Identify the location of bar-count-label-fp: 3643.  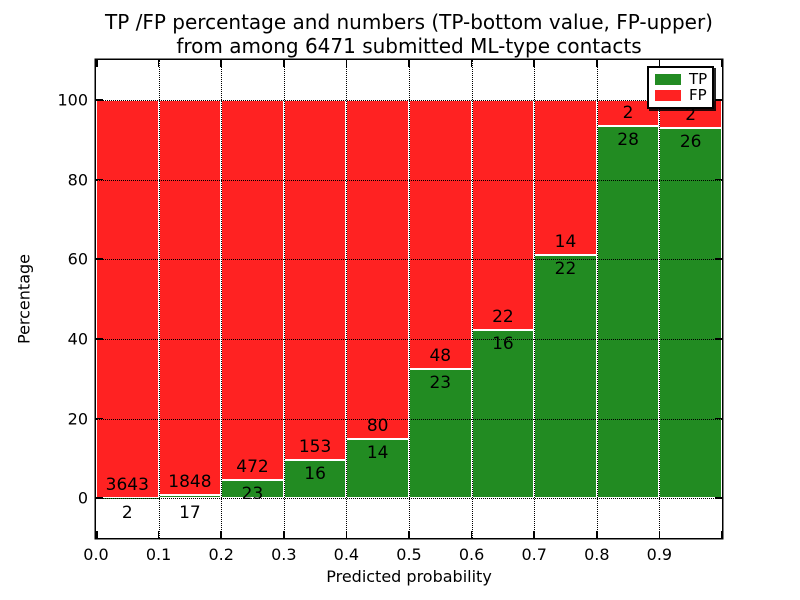
(127, 484).